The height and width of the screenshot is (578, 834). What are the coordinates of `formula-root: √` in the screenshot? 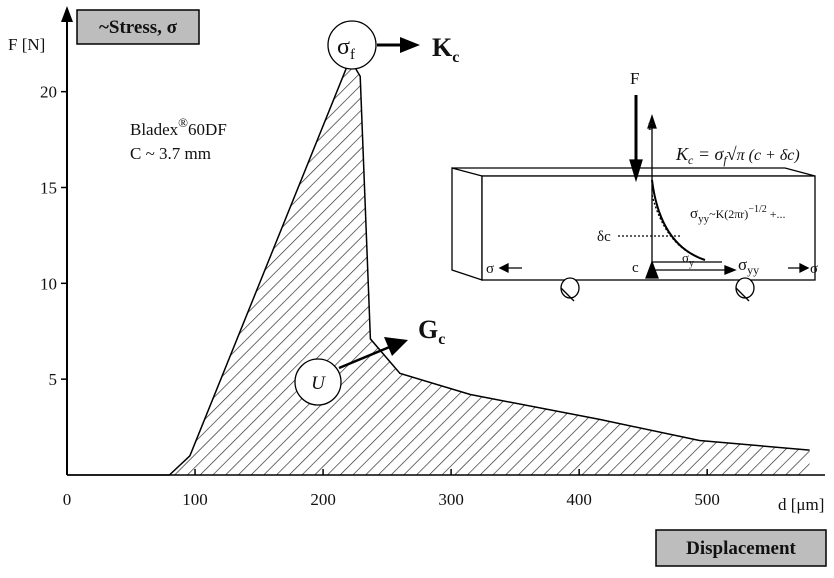 It's located at (732, 154).